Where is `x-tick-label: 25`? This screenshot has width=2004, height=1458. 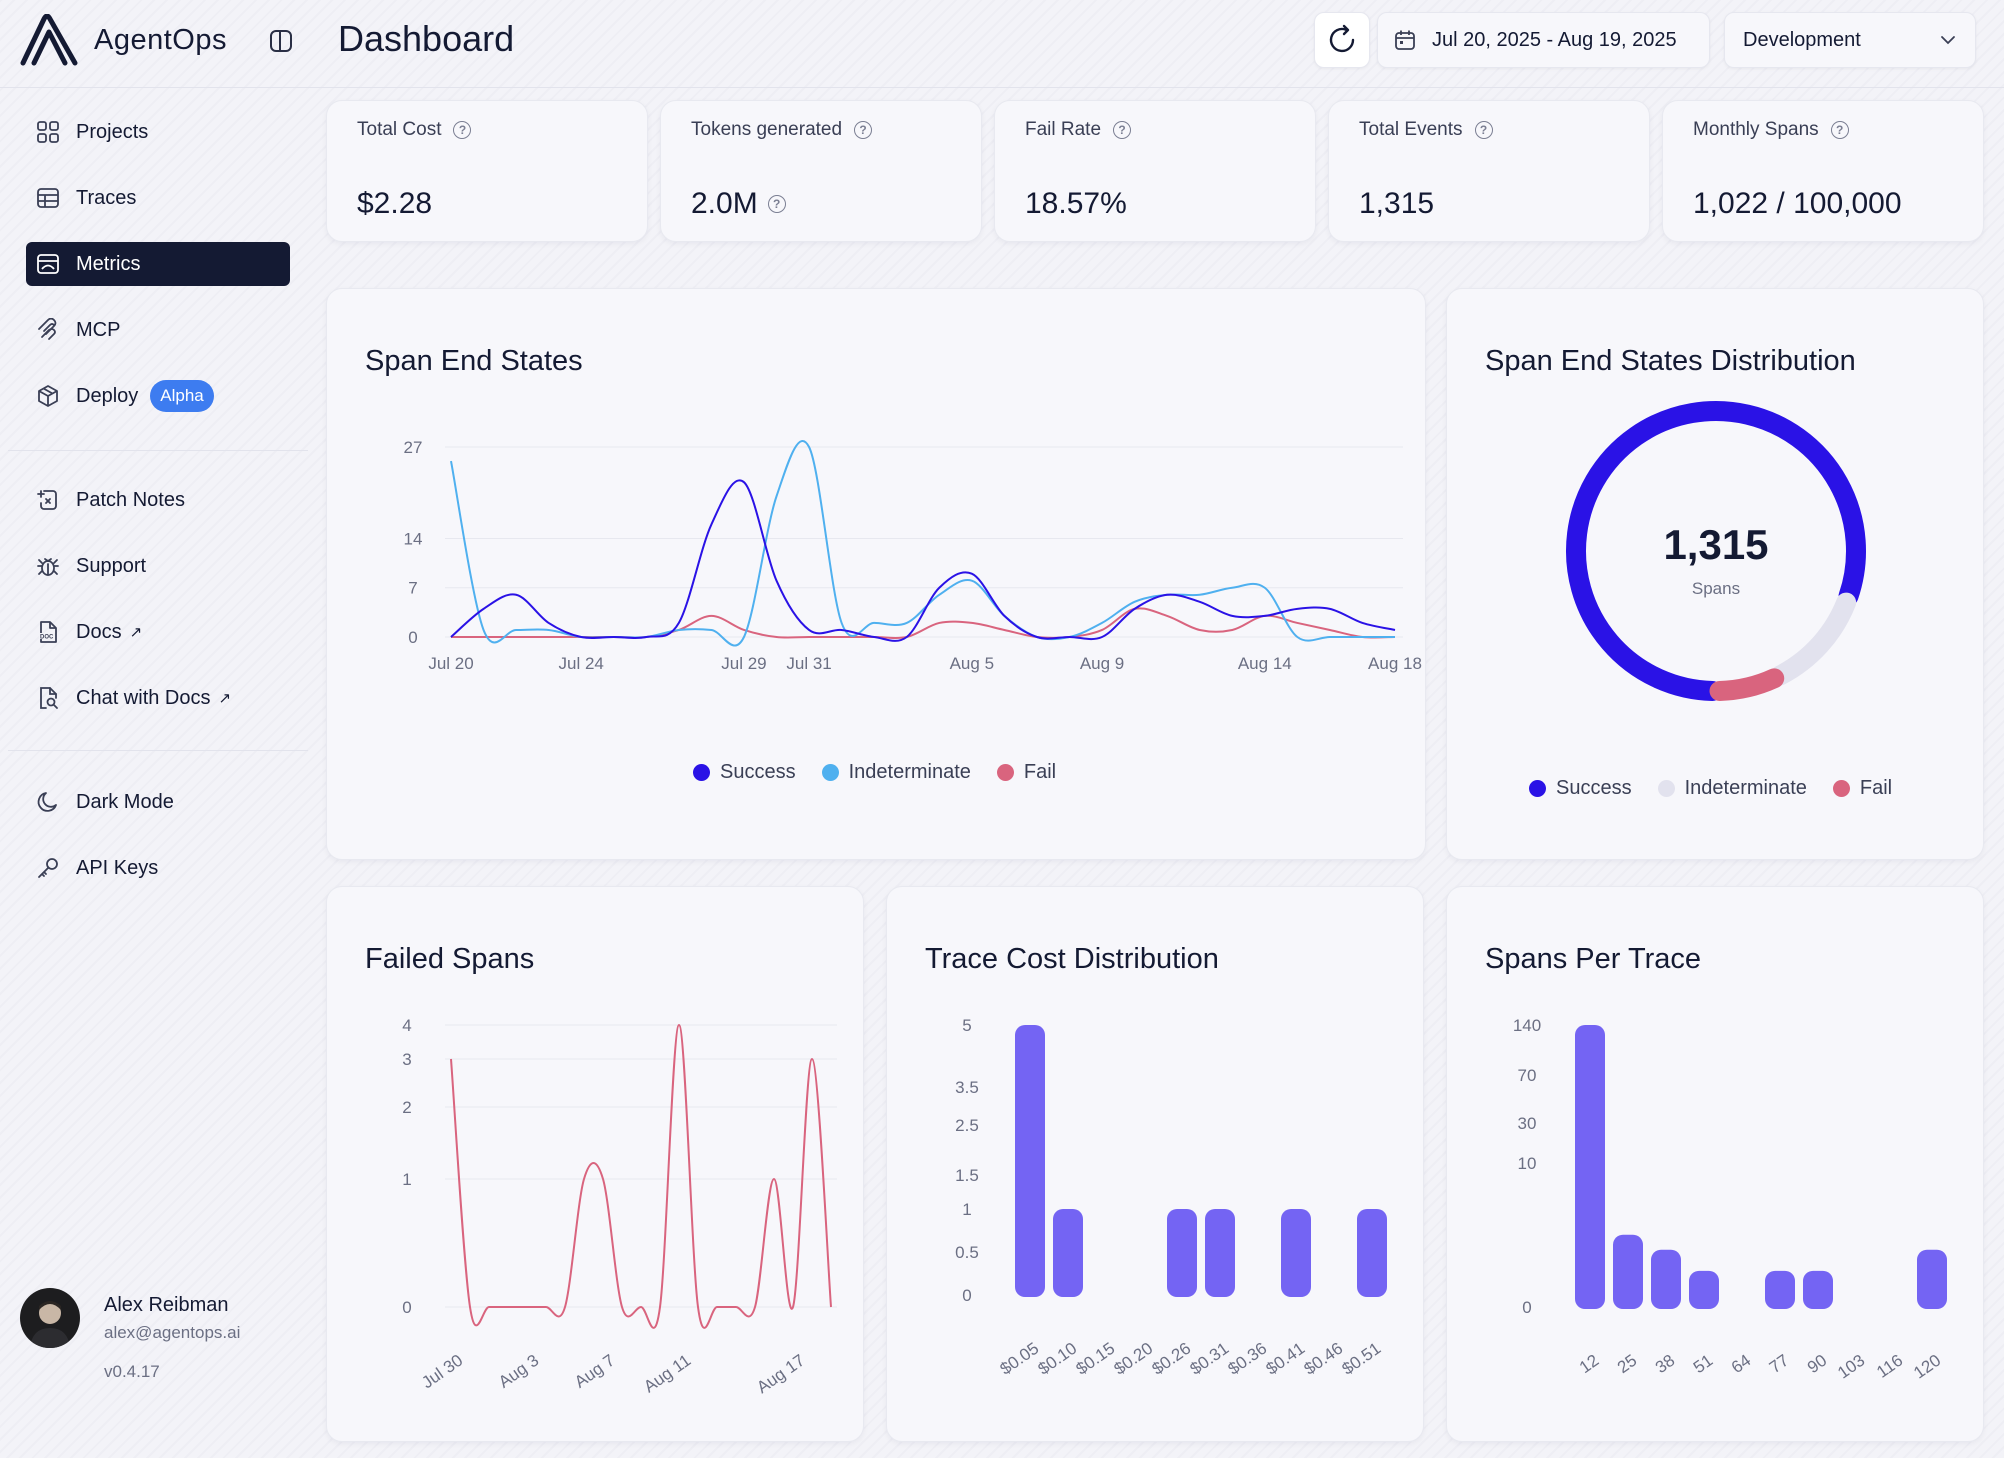 x-tick-label: 25 is located at coordinates (1627, 1364).